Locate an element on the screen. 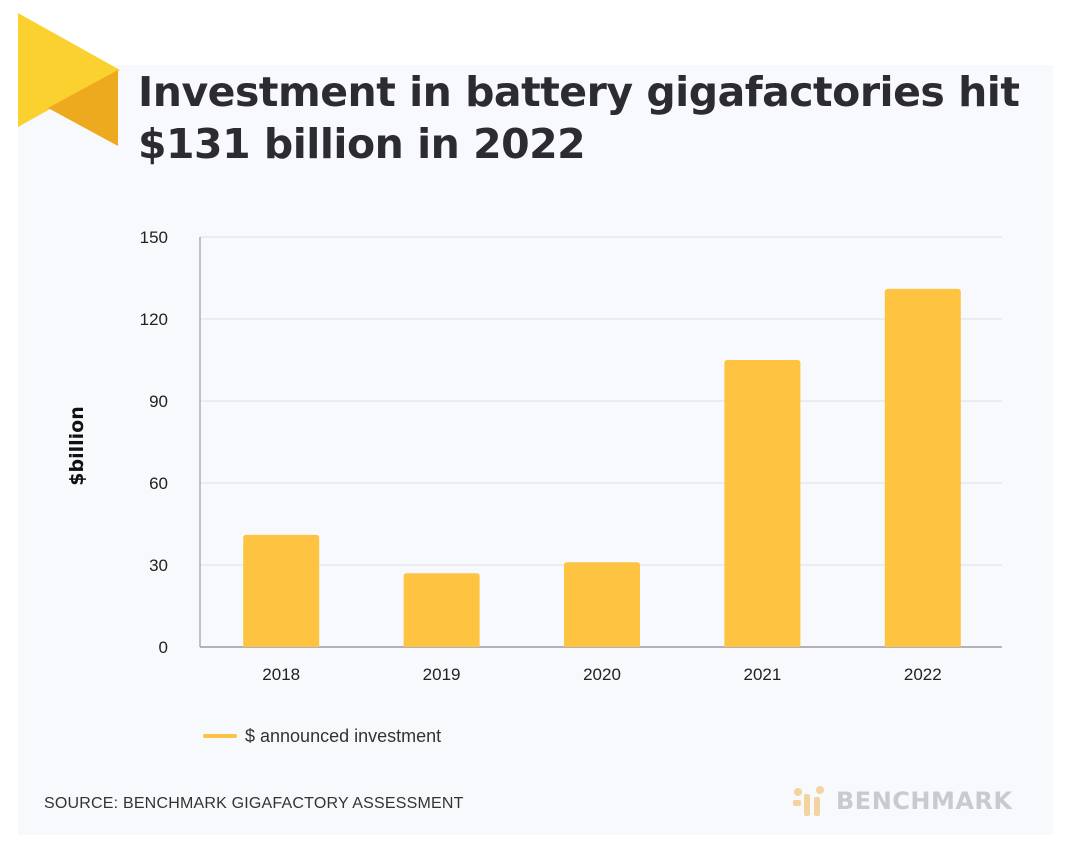  x-tick-label: 2020 is located at coordinates (602, 674).